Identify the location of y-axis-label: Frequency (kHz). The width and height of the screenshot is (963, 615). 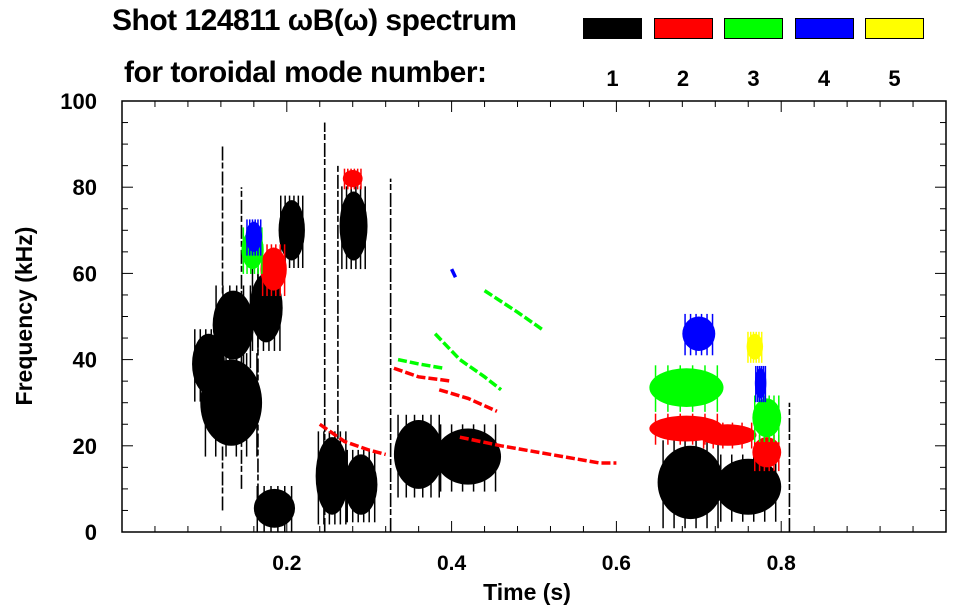
(24, 316).